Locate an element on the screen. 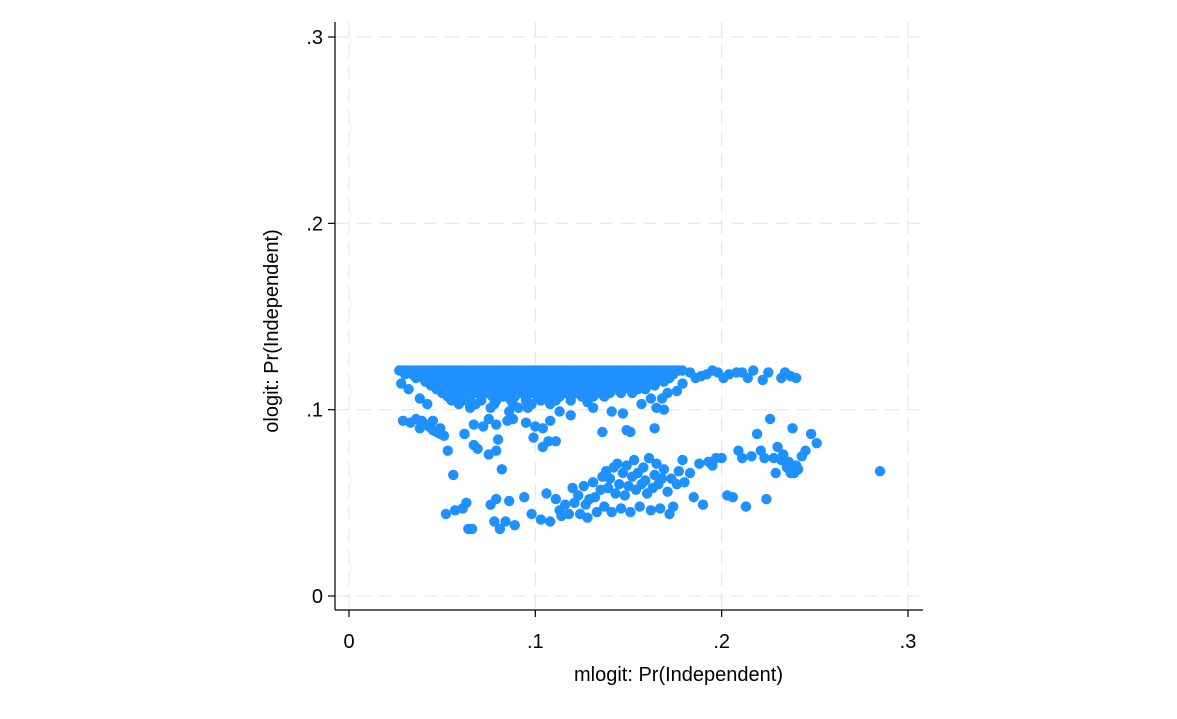 This screenshot has height=719, width=1177. y-tick-label: .1 is located at coordinates (314, 411).